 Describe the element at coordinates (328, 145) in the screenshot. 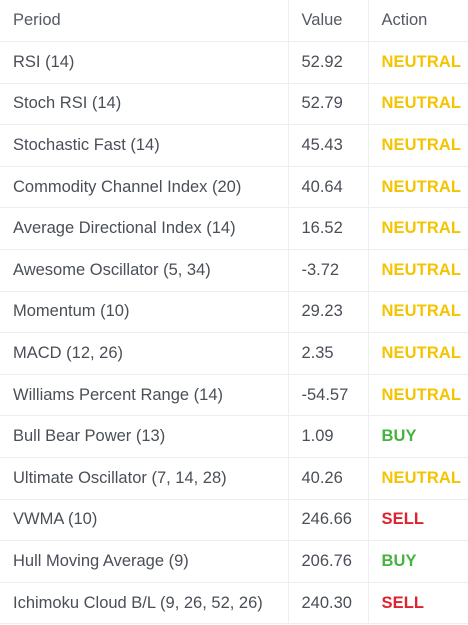

I see `indicator-value: 45.43` at that location.